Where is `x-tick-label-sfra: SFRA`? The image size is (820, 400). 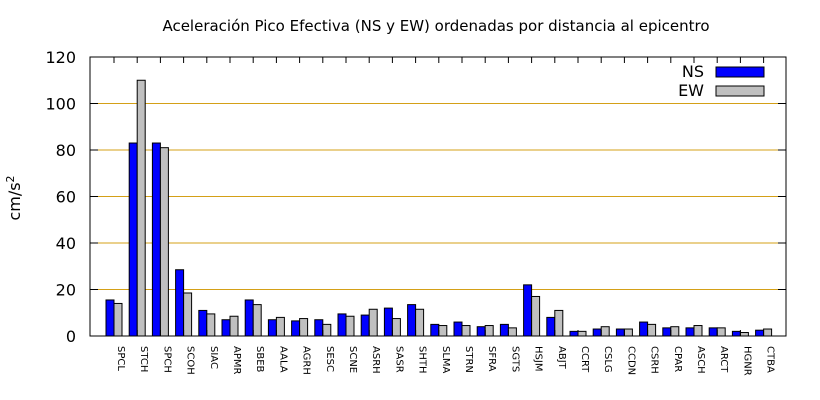 x-tick-label-sfra: SFRA is located at coordinates (491, 359).